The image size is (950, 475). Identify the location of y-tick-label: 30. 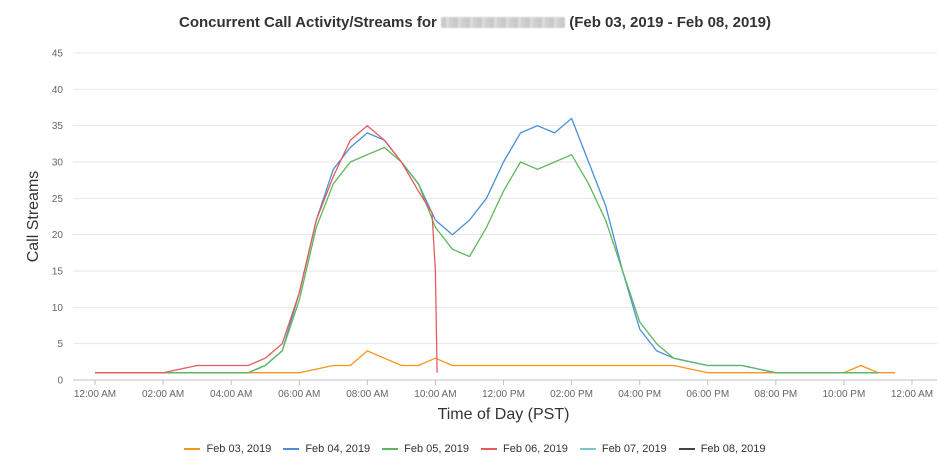
(58, 163).